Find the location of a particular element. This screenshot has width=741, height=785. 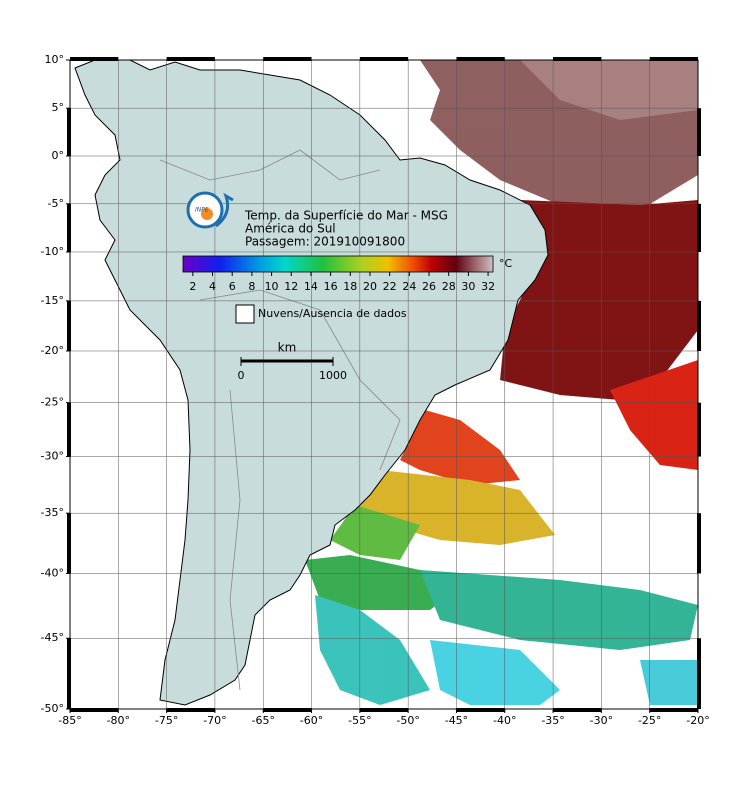

x-tick-label: -80° is located at coordinates (118, 720).